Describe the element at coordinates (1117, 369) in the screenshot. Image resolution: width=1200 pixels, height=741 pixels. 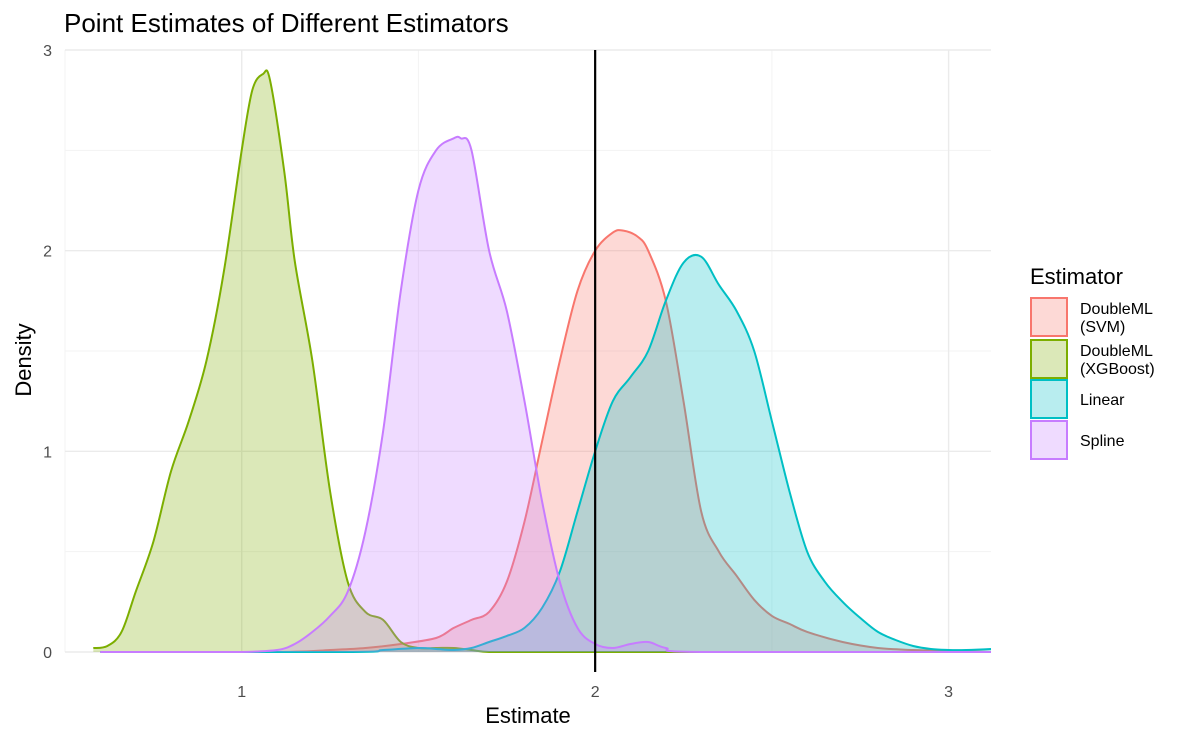
I see `legend-label: (XGBoost)` at that location.